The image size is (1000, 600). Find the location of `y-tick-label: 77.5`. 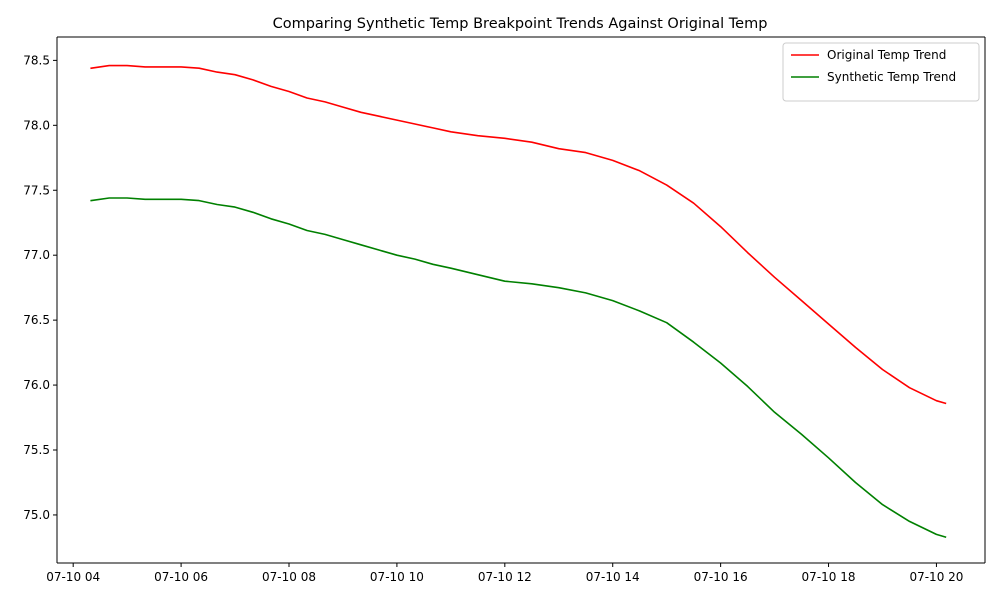

y-tick-label: 77.5 is located at coordinates (36, 190).